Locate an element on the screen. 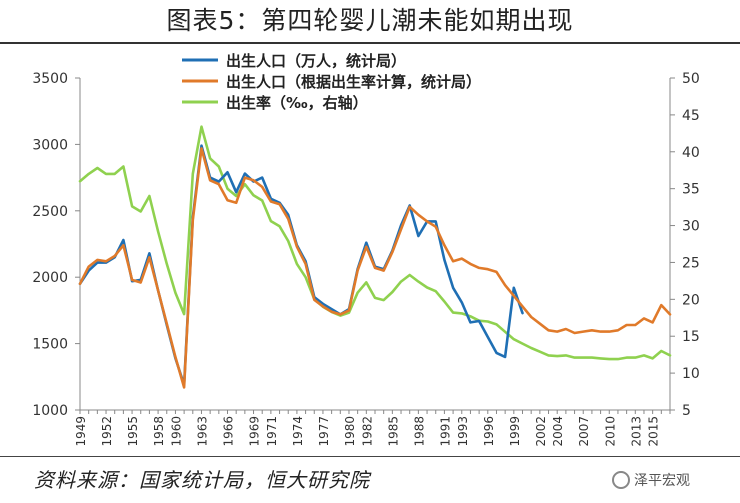 The image size is (740, 503). x-tick-label: 1999 is located at coordinates (515, 431).